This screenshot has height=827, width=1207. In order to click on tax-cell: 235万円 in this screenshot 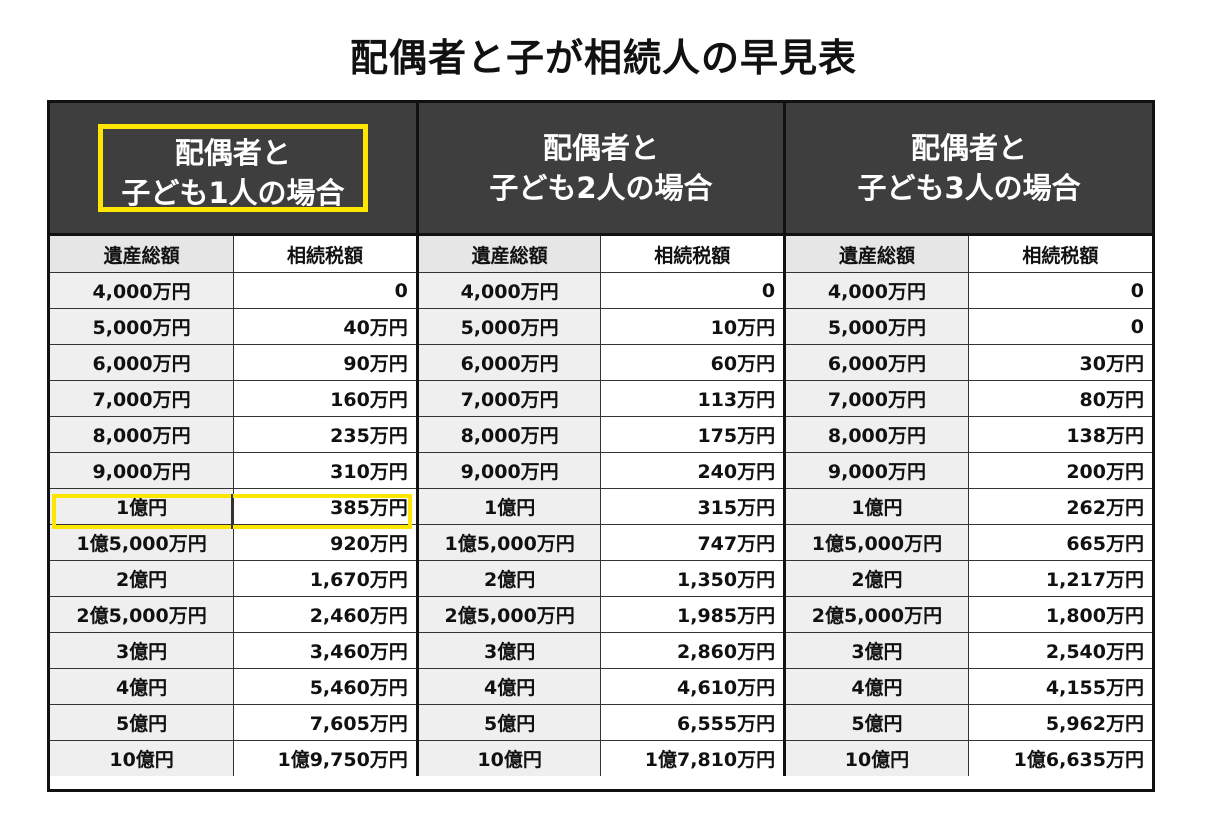, I will do `click(325, 434)`.